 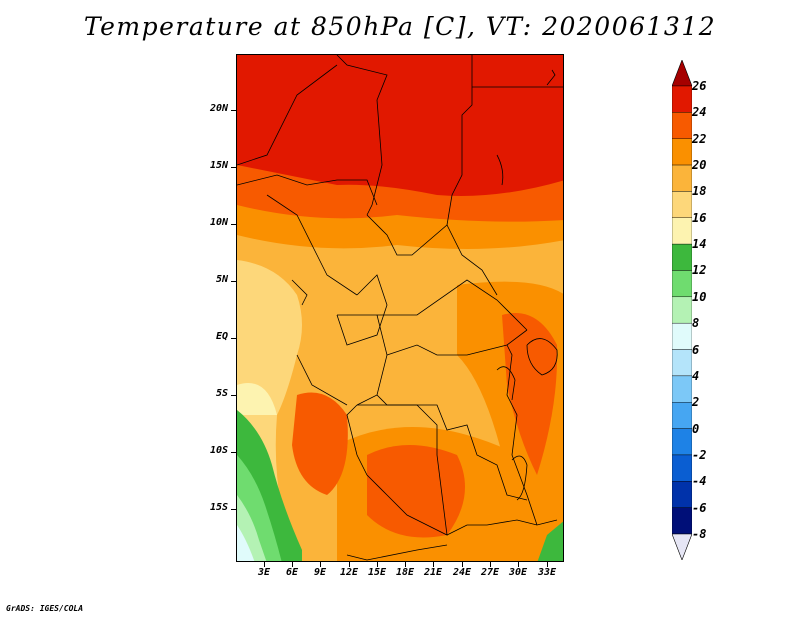 What do you see at coordinates (405, 572) in the screenshot?
I see `lon-label-18e: 18E` at bounding box center [405, 572].